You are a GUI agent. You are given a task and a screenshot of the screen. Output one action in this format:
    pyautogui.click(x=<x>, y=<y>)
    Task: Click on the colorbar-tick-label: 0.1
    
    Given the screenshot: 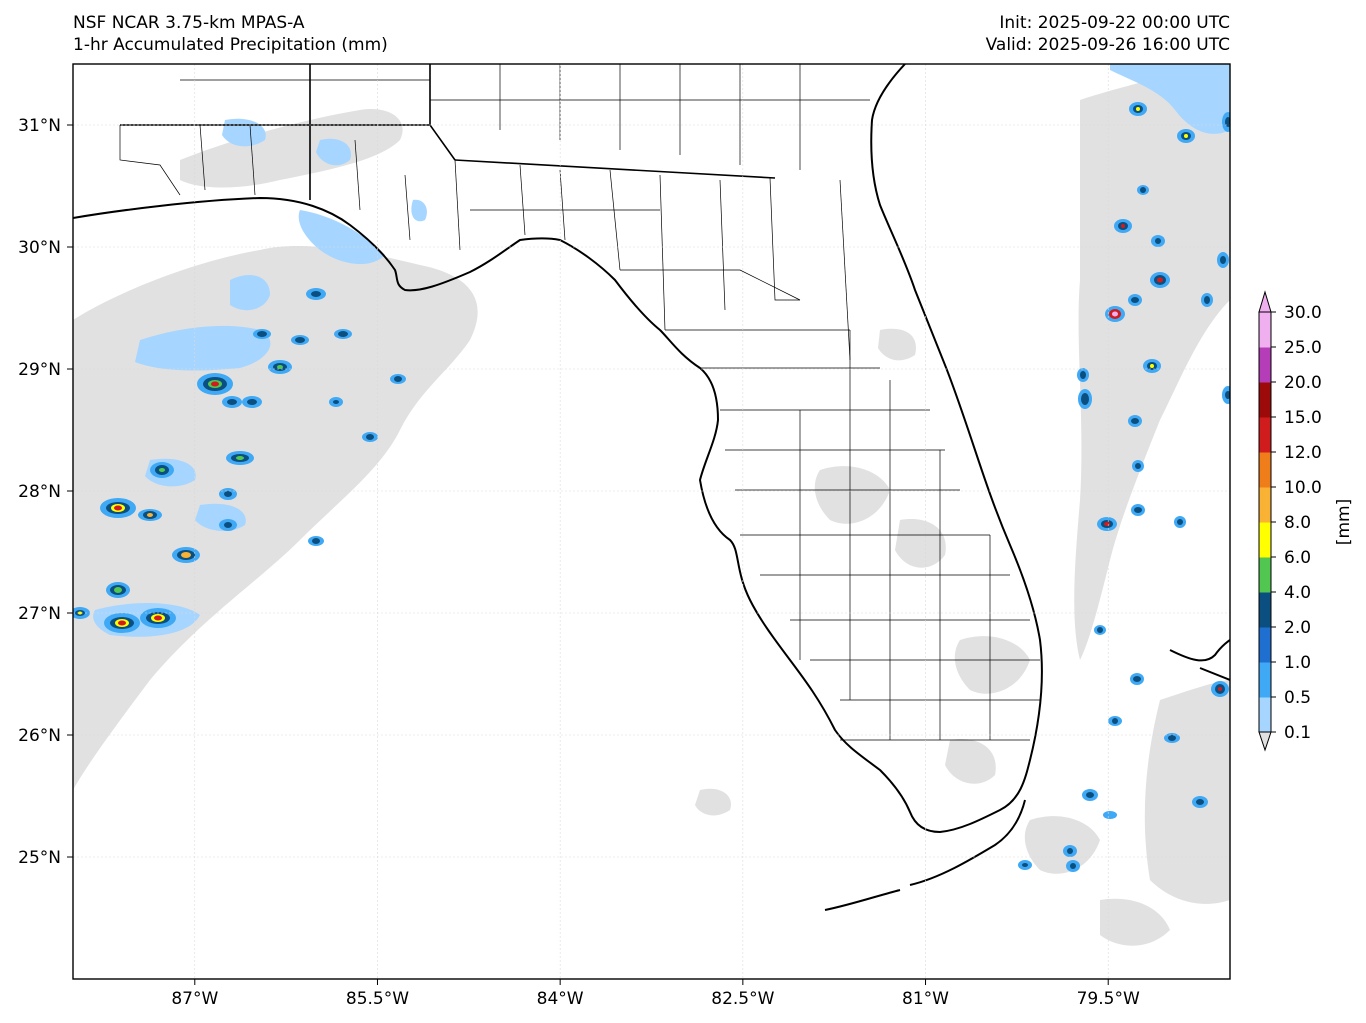 What is the action you would take?
    pyautogui.click(x=1297, y=733)
    